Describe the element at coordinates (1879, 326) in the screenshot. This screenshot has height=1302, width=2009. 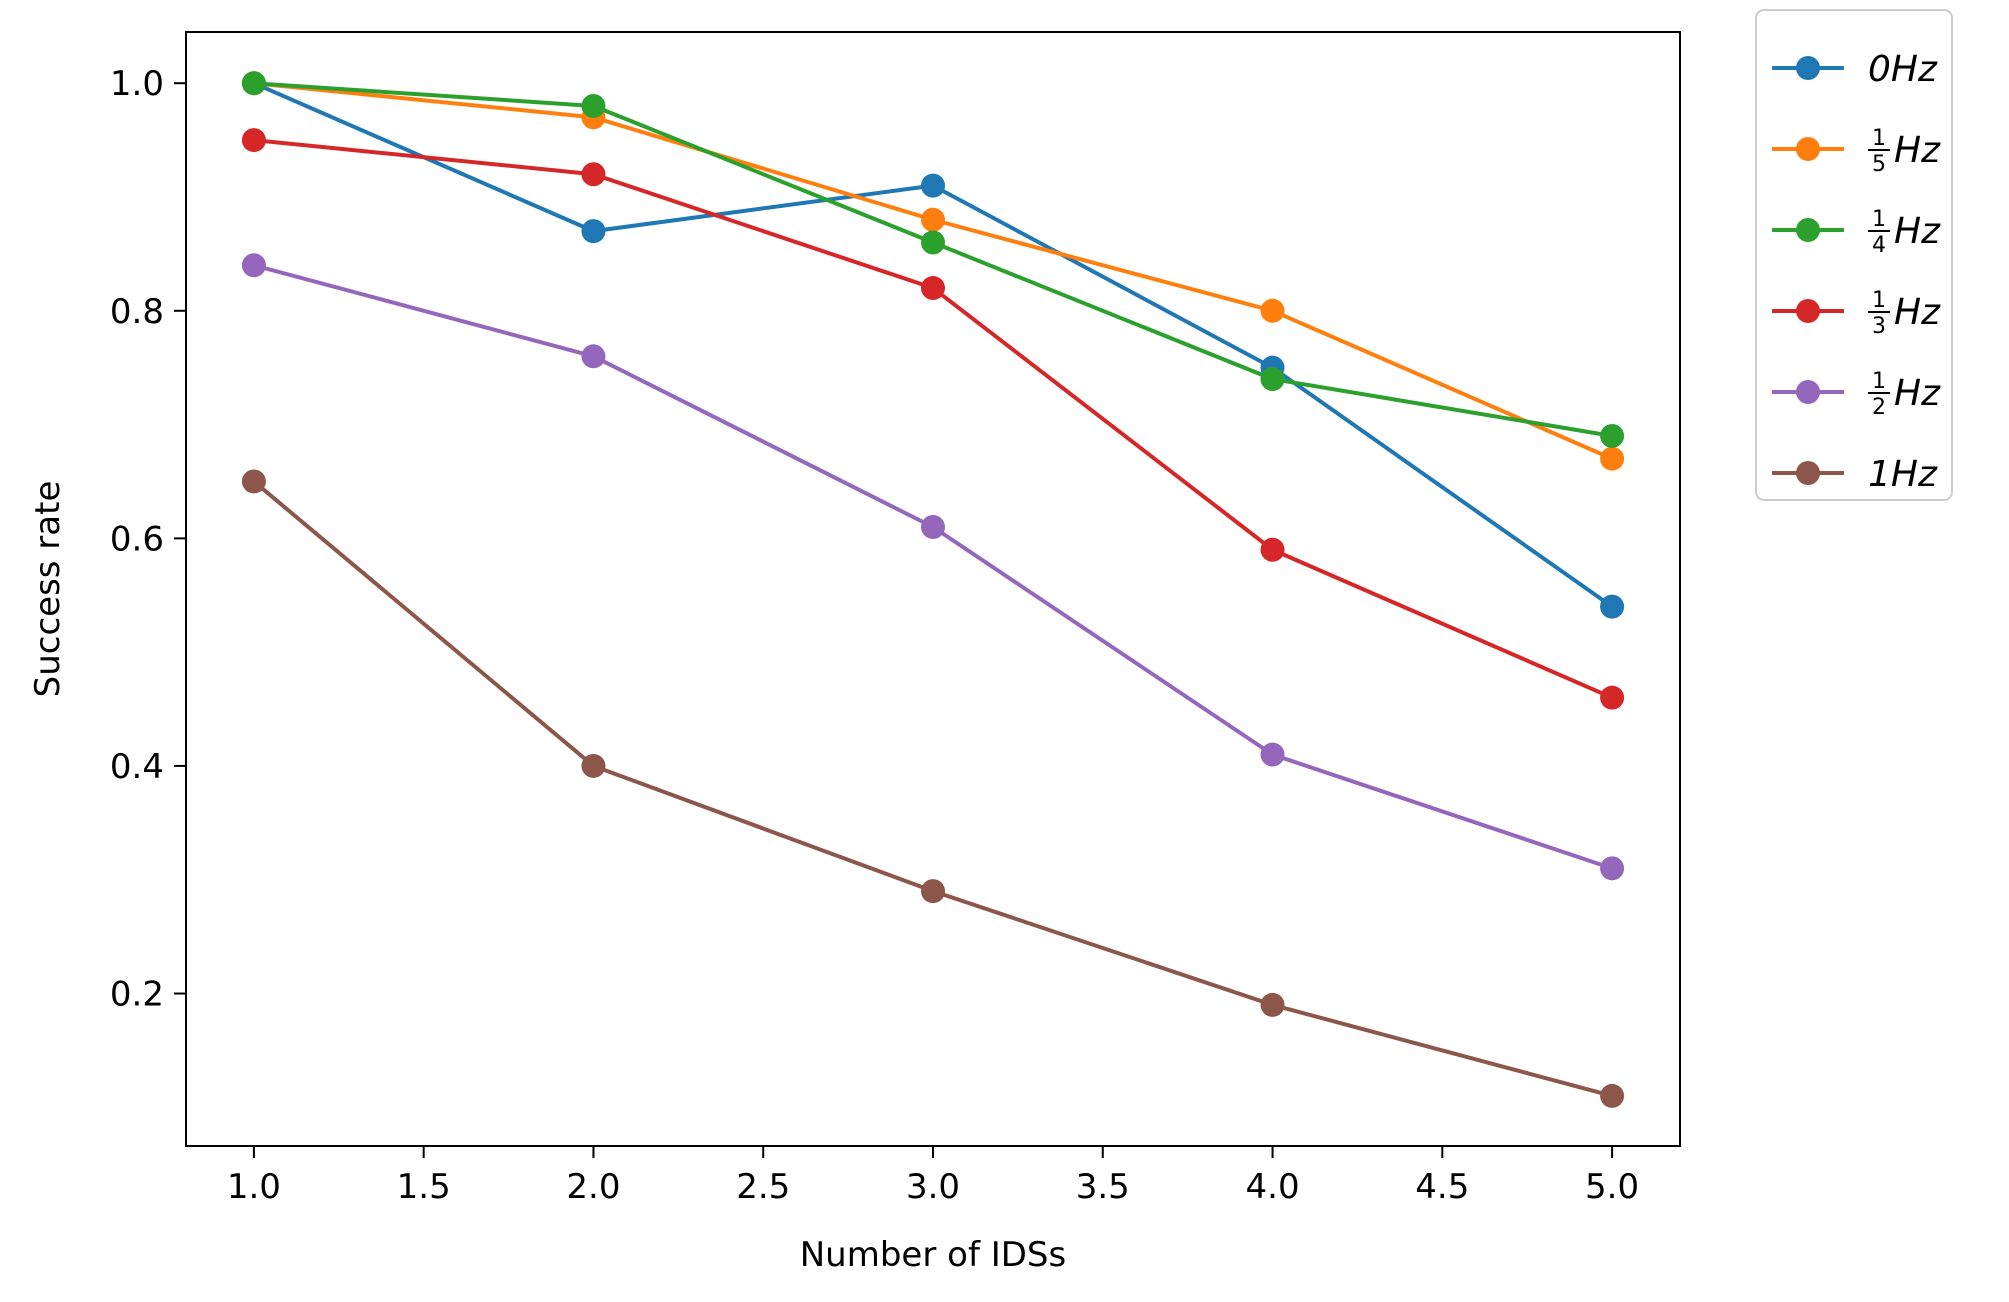
I see `legend-frac-den: 3` at that location.